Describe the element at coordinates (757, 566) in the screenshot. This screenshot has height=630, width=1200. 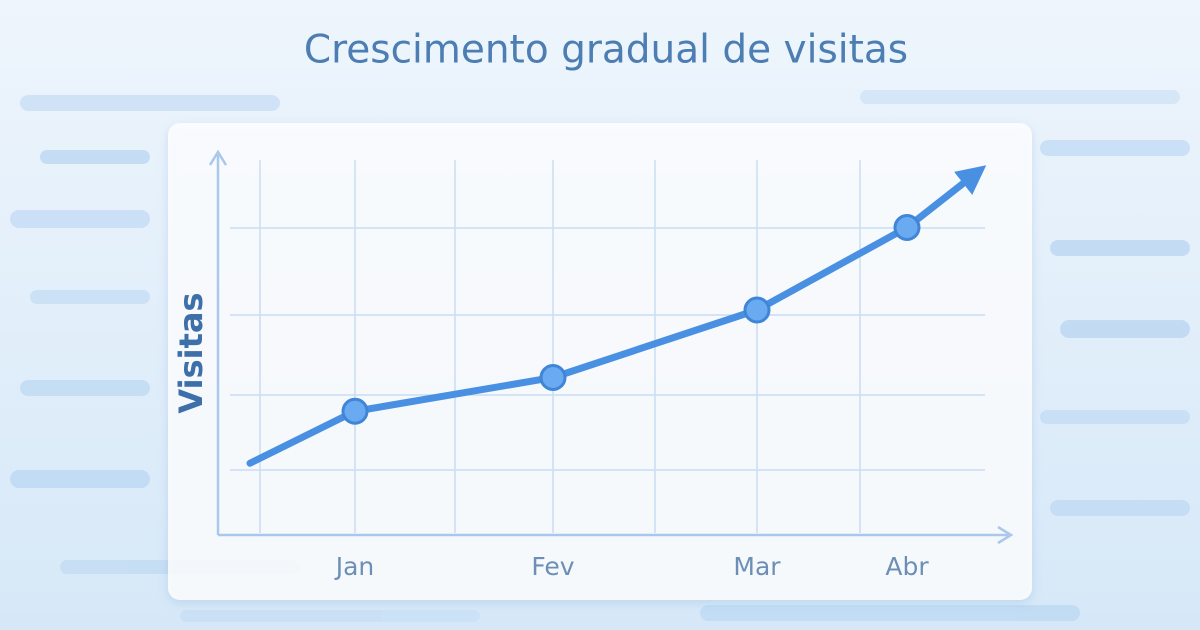
I see `x-tick-label: Mar` at that location.